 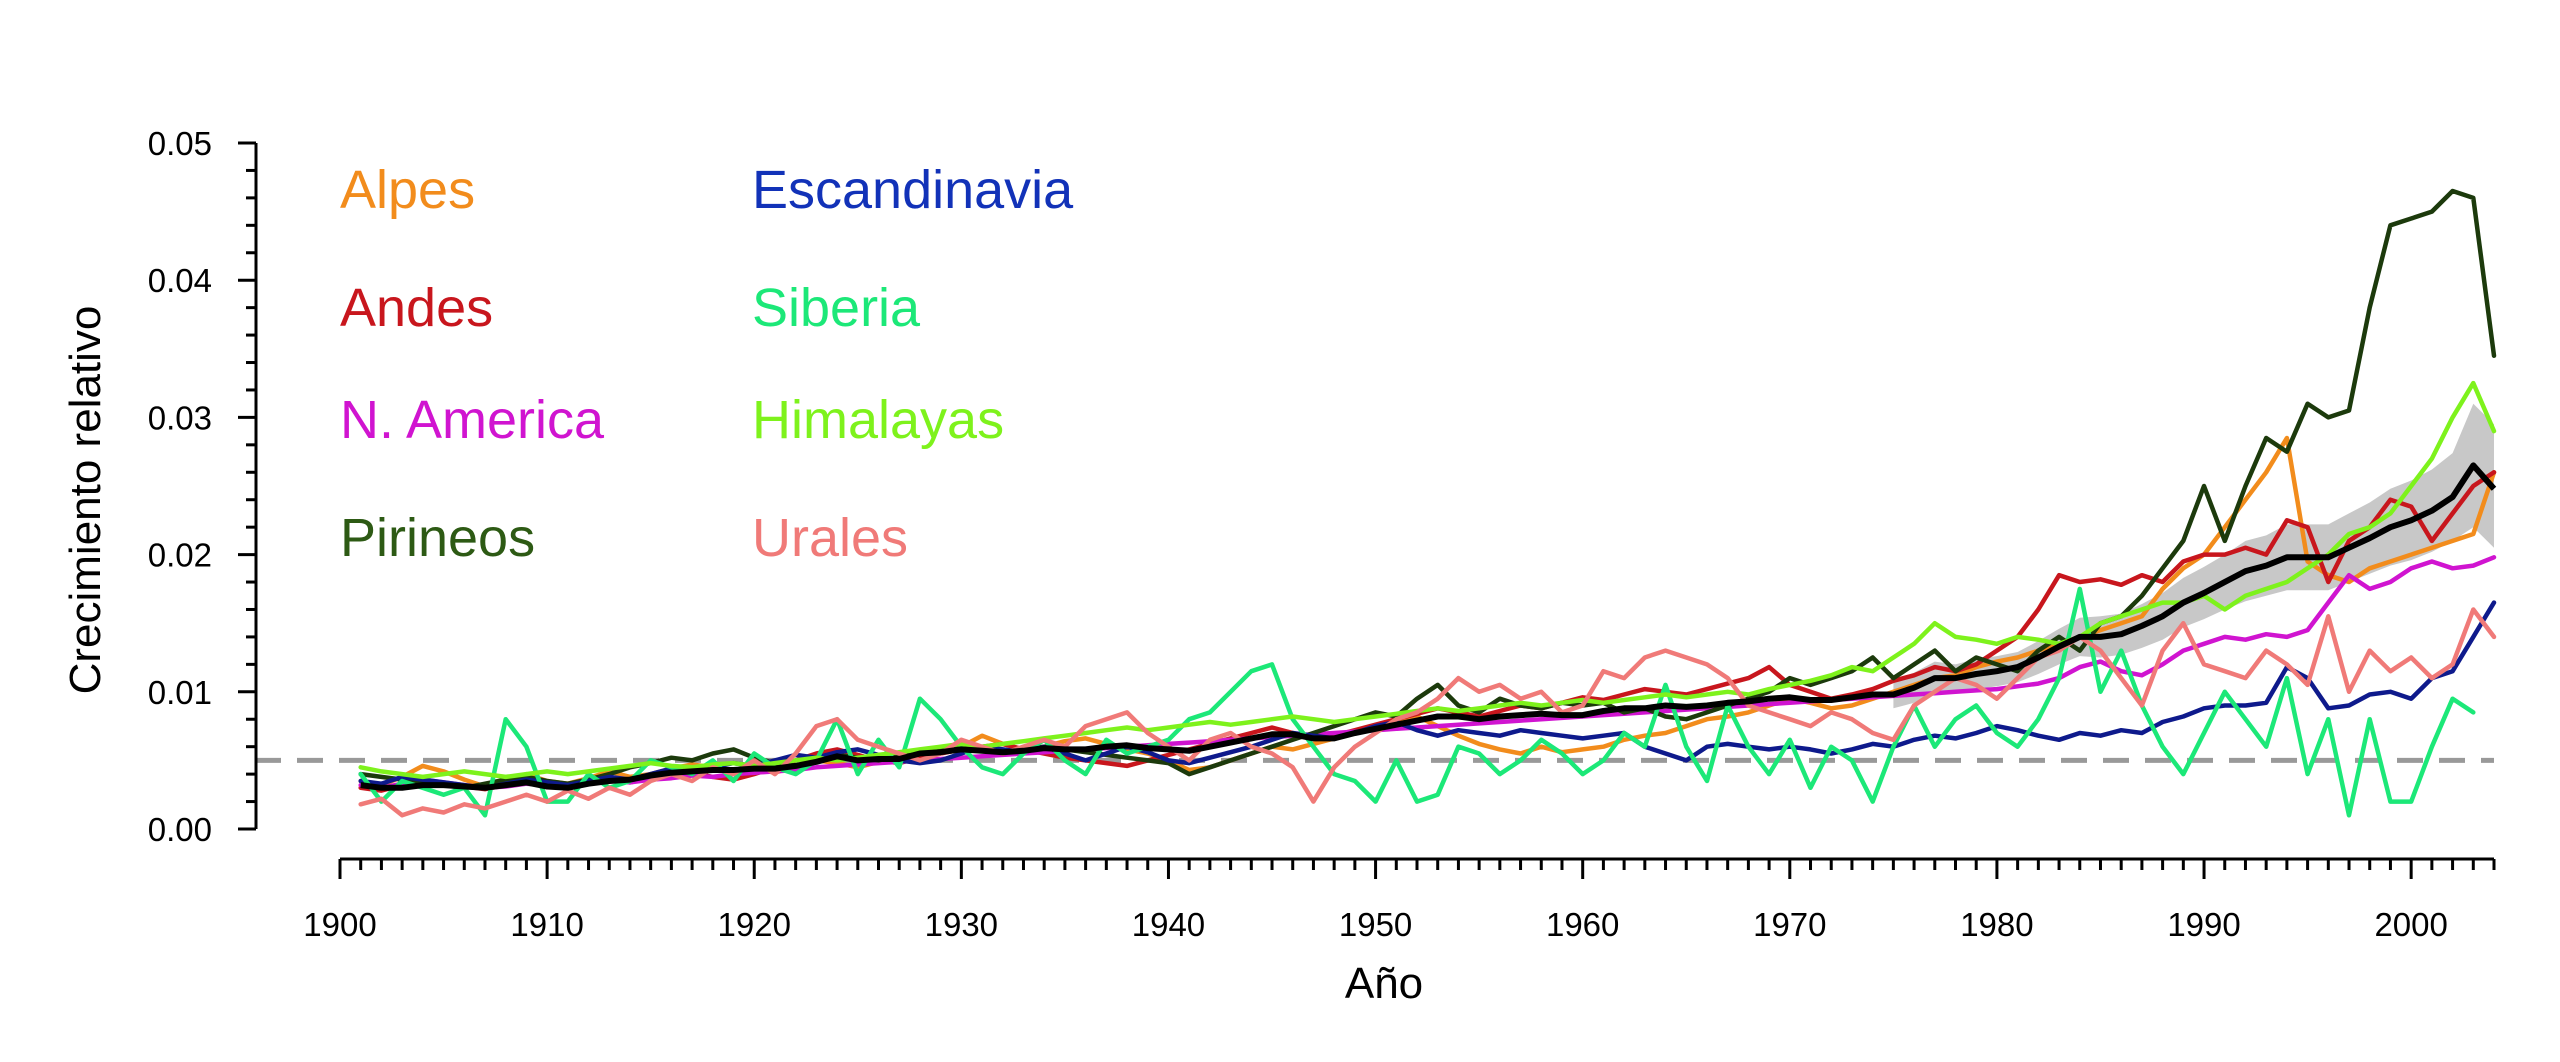 What do you see at coordinates (2410, 924) in the screenshot?
I see `x-tick-label: 2000` at bounding box center [2410, 924].